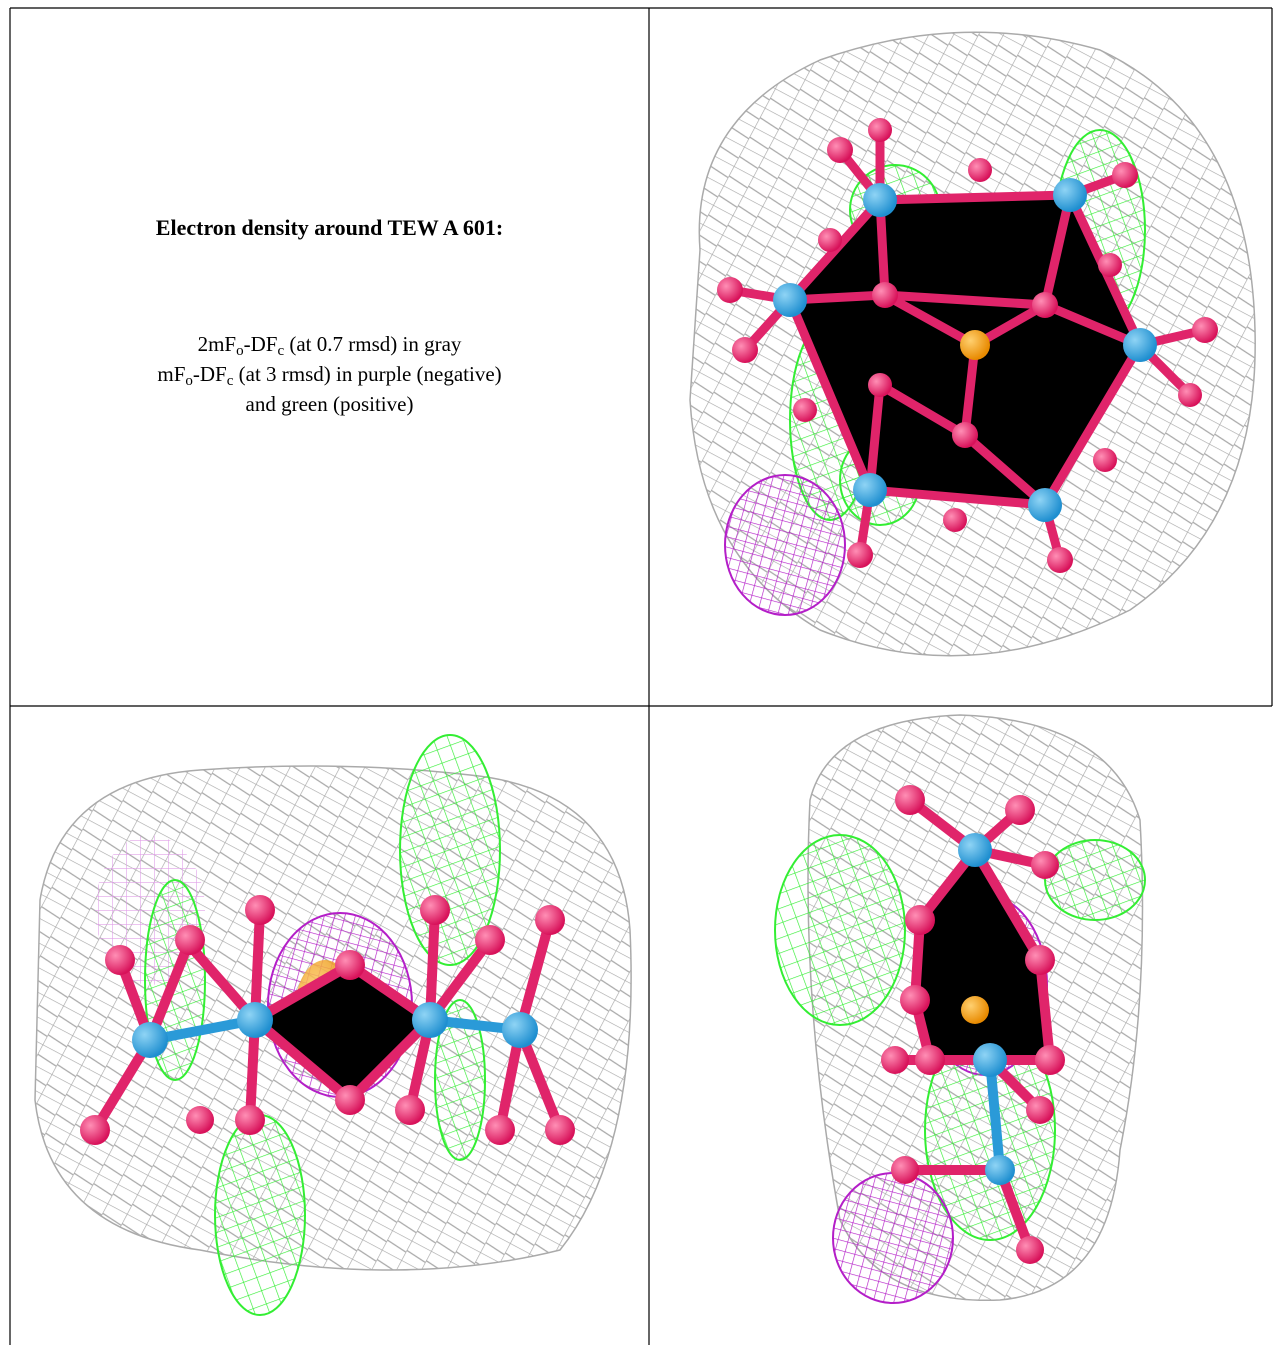 Image resolution: width=1274 pixels, height=1345 pixels. Describe the element at coordinates (171, 374) in the screenshot. I see `caption-text: mF` at that location.